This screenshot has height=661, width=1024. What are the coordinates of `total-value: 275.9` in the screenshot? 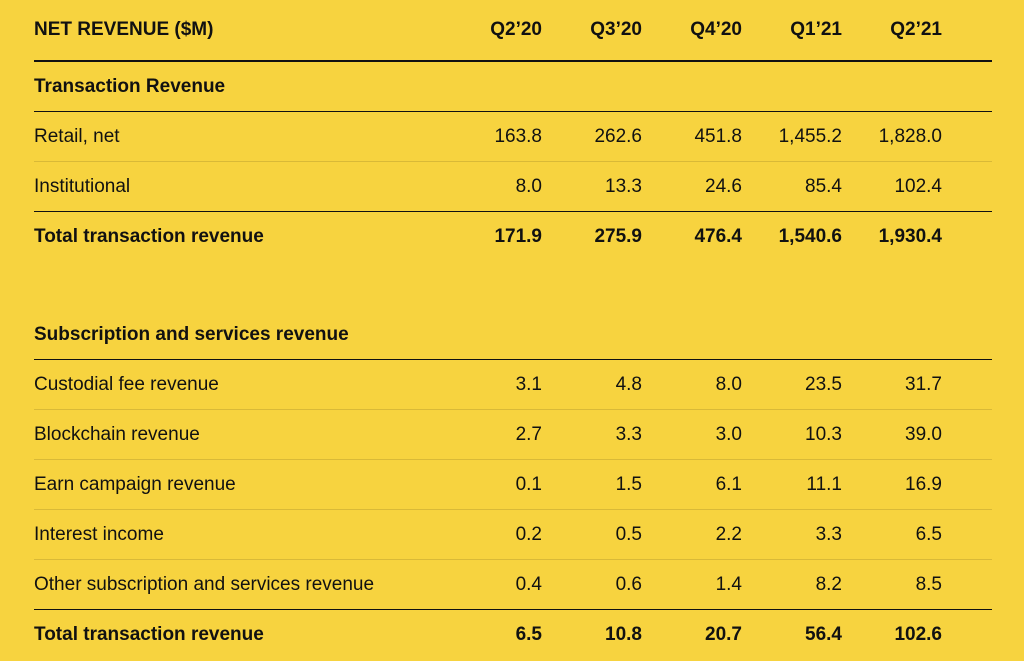 It's located at (618, 236).